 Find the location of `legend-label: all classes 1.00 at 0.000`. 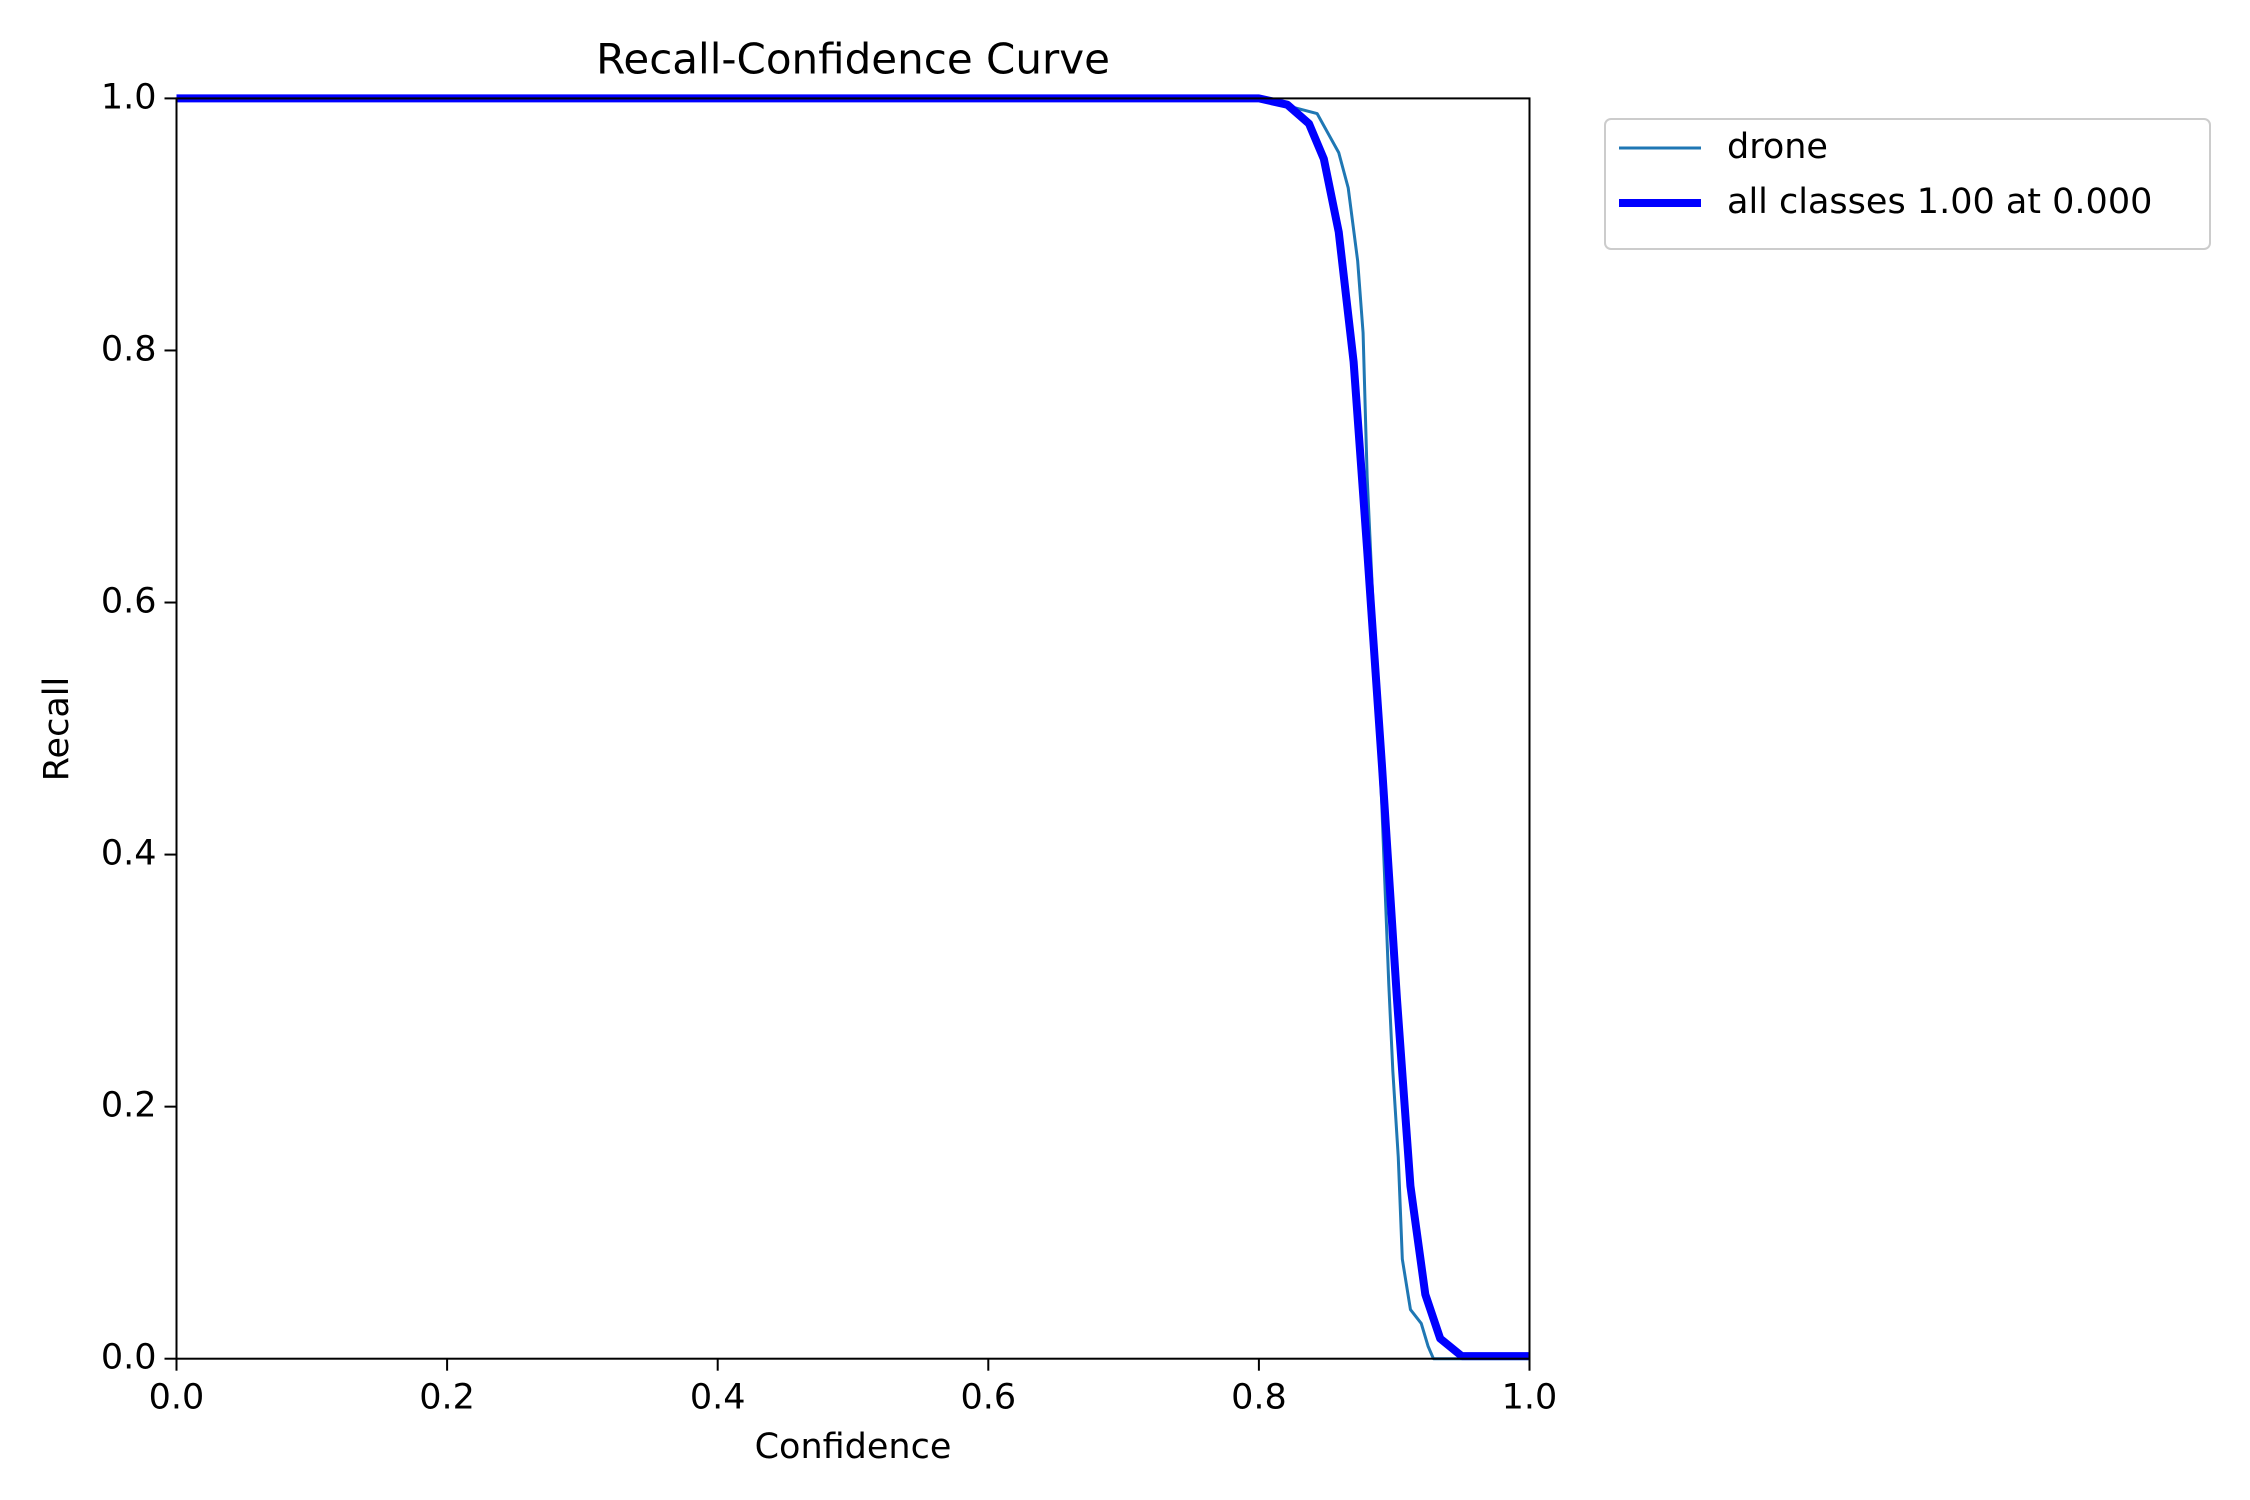

legend-label: all classes 1.00 at 0.000 is located at coordinates (1939, 202).